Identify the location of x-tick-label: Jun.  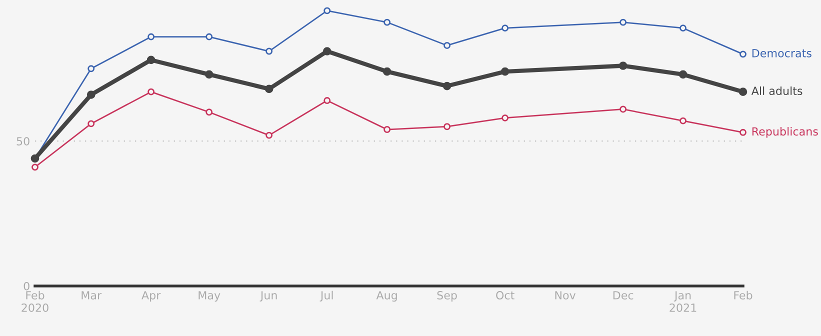
(268, 296).